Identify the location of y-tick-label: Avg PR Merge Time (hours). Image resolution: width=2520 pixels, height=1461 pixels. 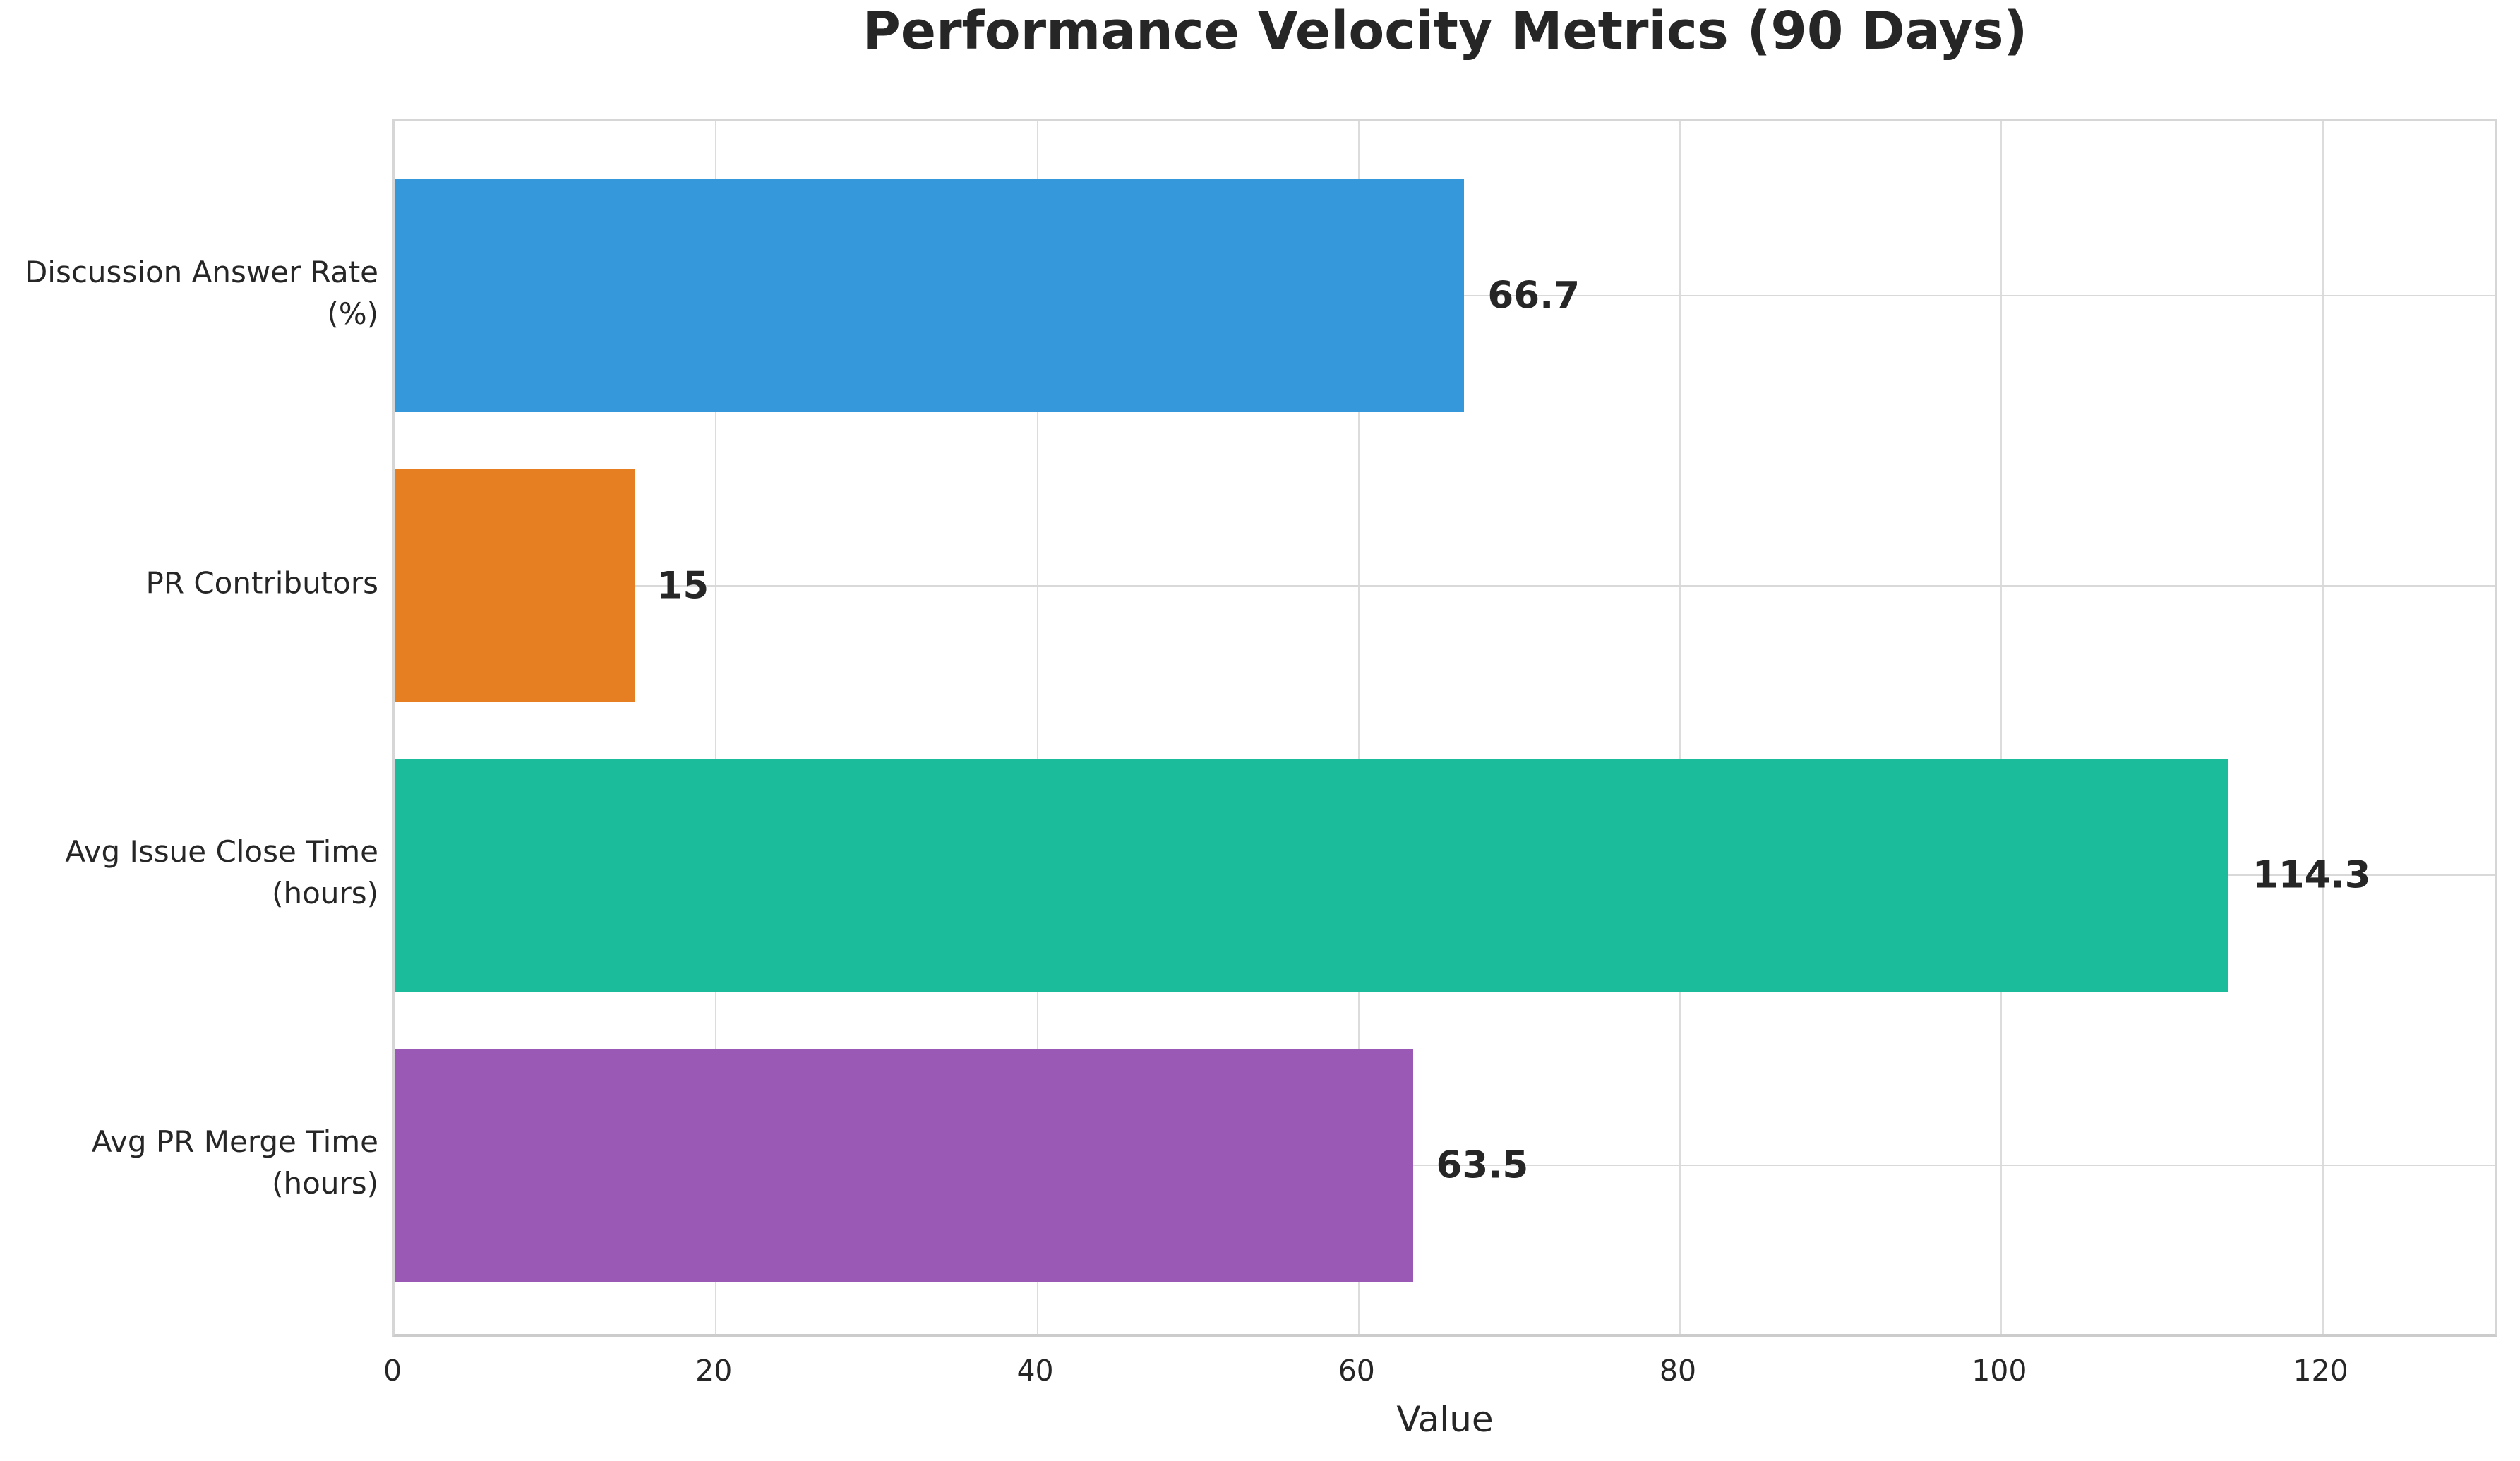
(235, 1162).